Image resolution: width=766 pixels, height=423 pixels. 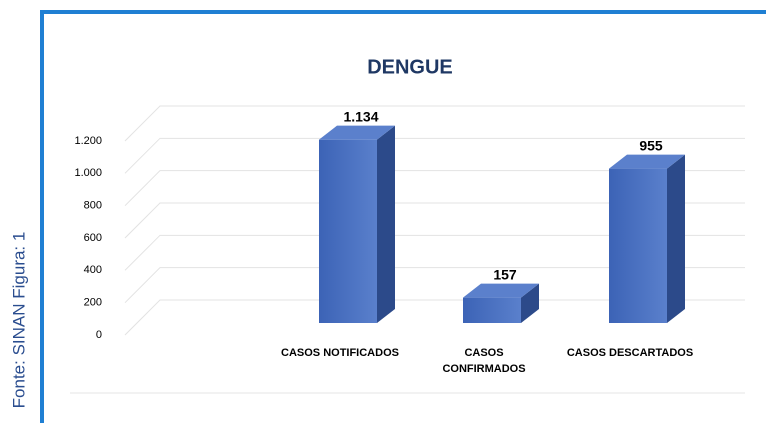 I want to click on data-label: 157, so click(x=505, y=274).